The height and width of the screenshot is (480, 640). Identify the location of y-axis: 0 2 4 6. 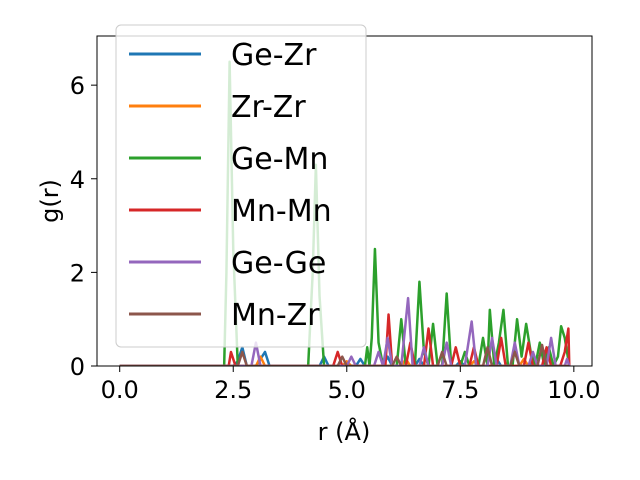
(83, 226).